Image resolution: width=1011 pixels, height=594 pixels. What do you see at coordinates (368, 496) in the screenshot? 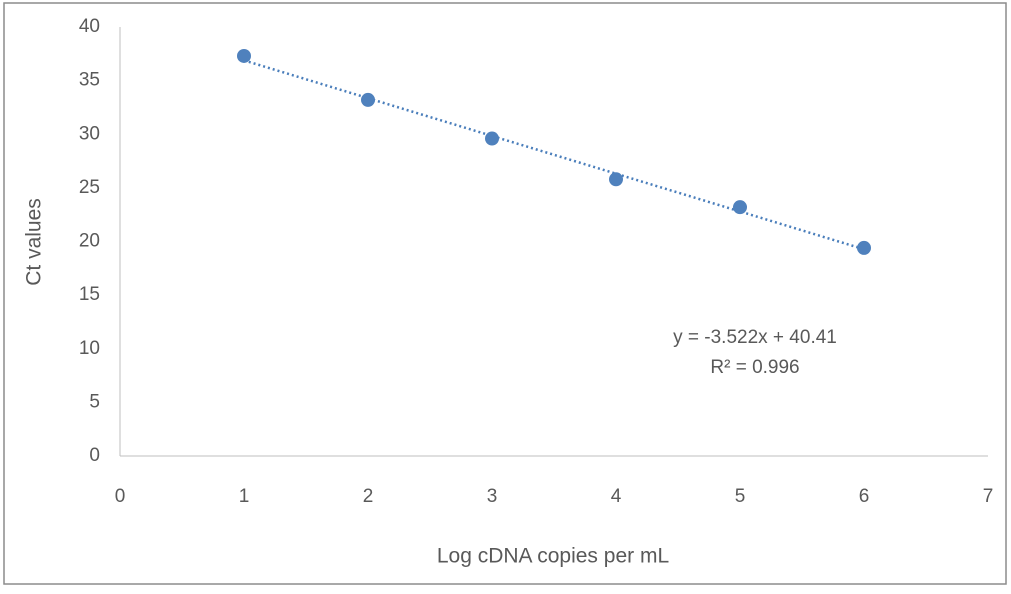
I see `x-tick-label: 2` at bounding box center [368, 496].